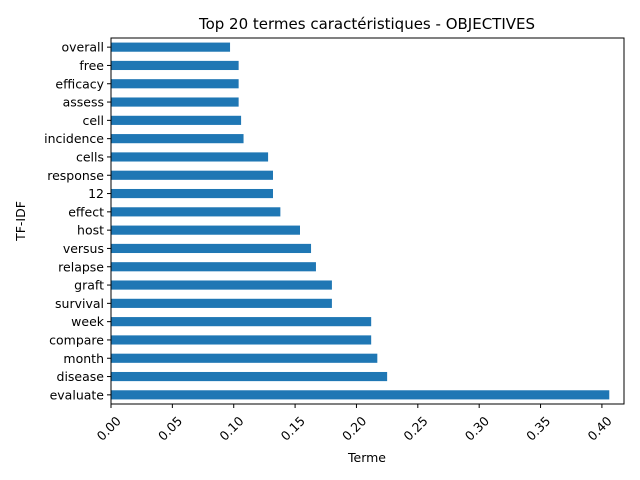  Describe the element at coordinates (81, 376) in the screenshot. I see `y-tick-label: disease` at that location.